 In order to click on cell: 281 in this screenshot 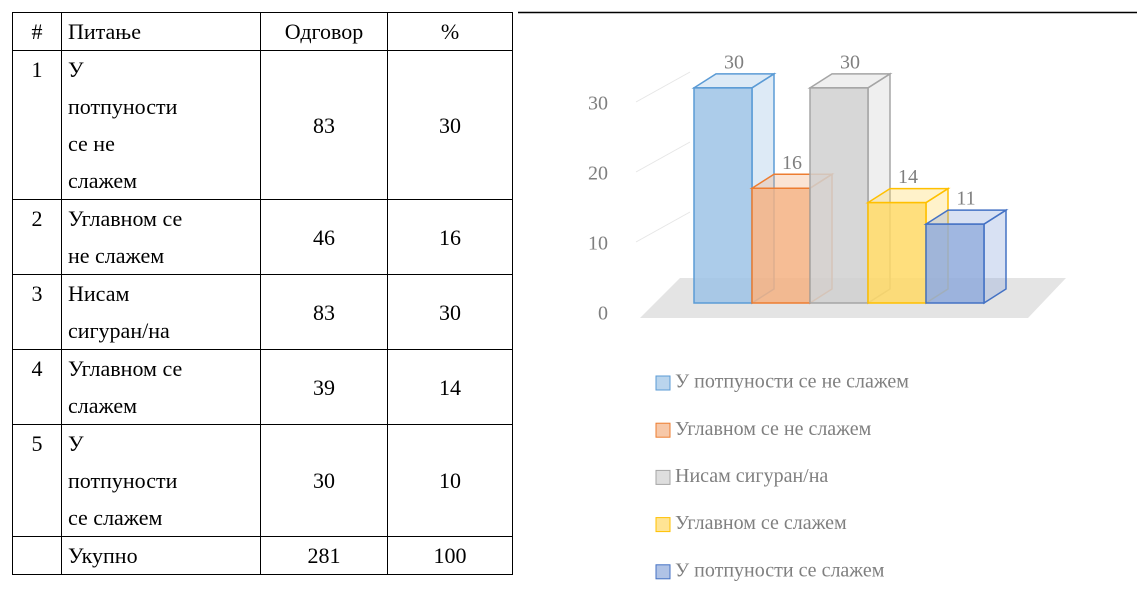, I will do `click(324, 555)`.